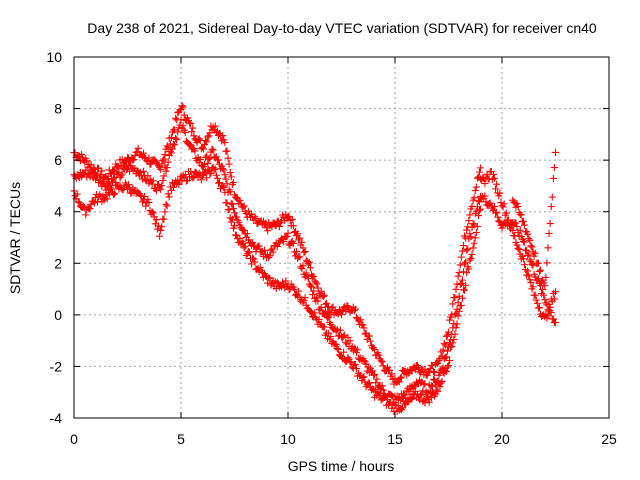  I want to click on y-tick-labels: -4 -2 0 2 4 6 8 10, so click(54, 237).